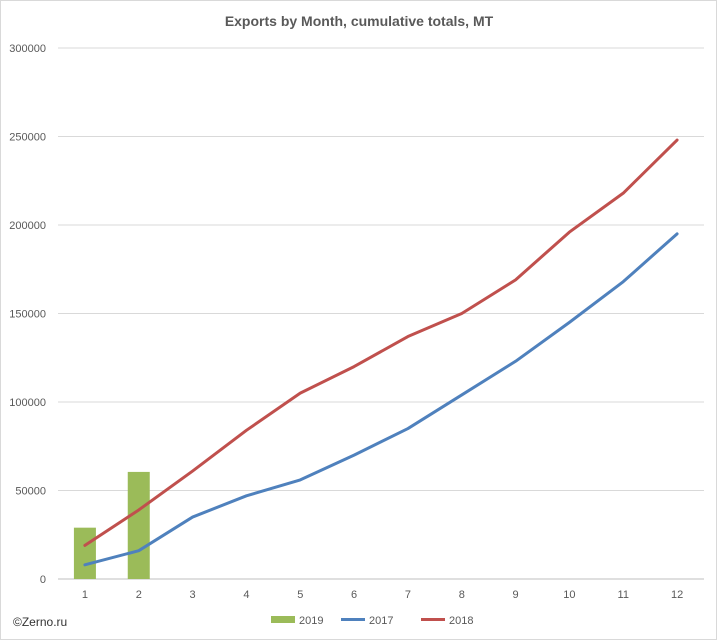 Image resolution: width=717 pixels, height=641 pixels. What do you see at coordinates (139, 595) in the screenshot?
I see `x-tick-label: 2` at bounding box center [139, 595].